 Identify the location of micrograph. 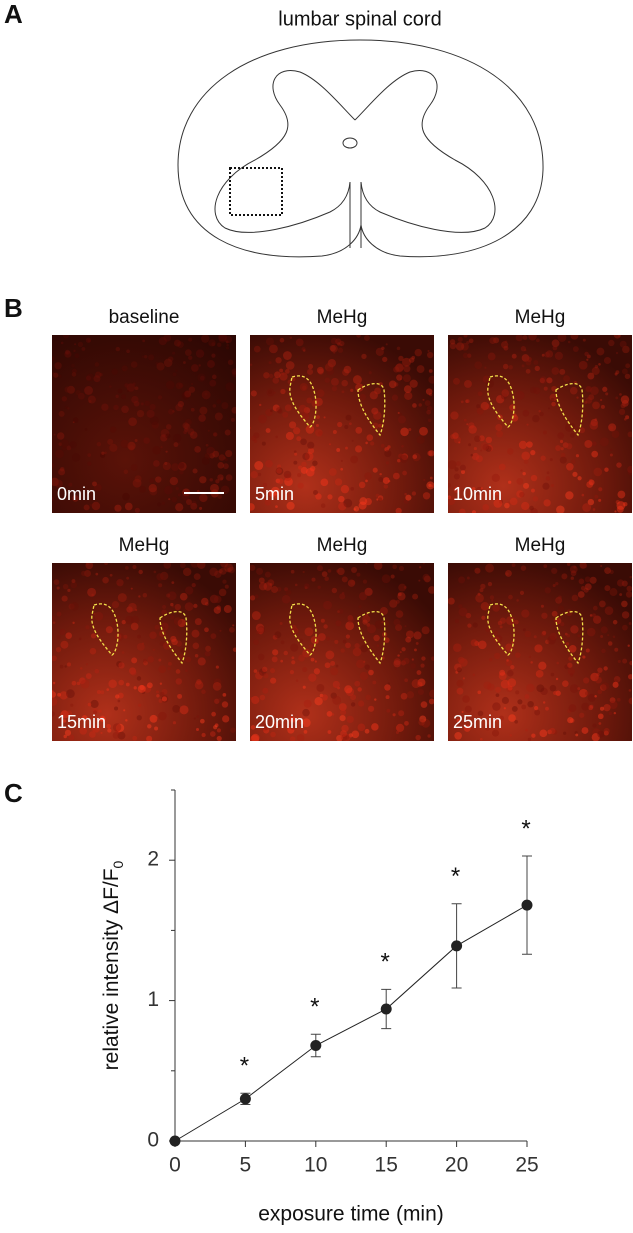
(540, 424).